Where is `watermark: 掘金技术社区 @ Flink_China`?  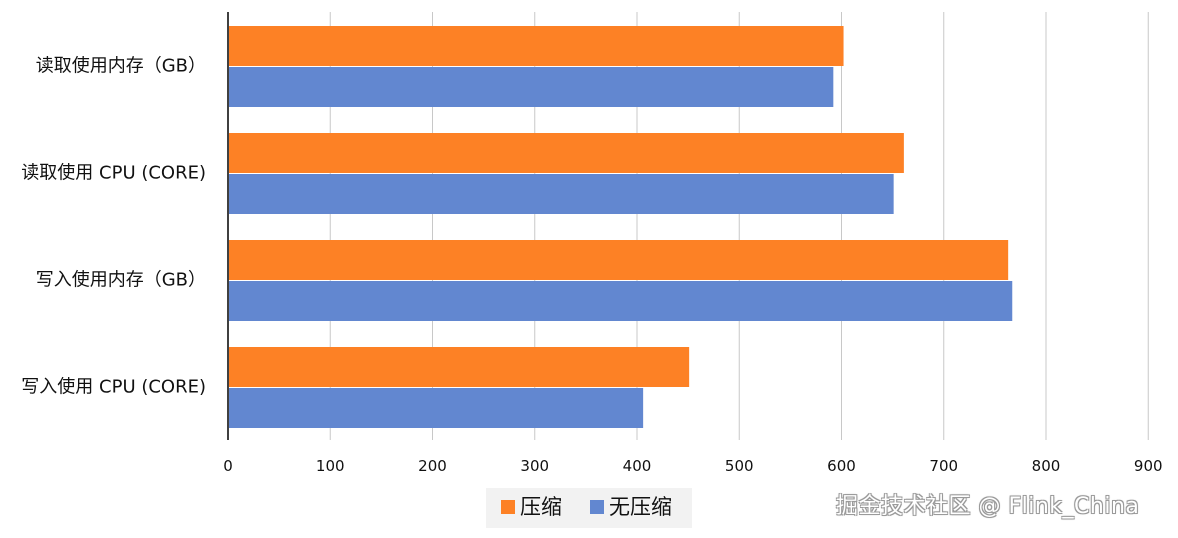
watermark: 掘金技术社区 @ Flink_China is located at coordinates (988, 506).